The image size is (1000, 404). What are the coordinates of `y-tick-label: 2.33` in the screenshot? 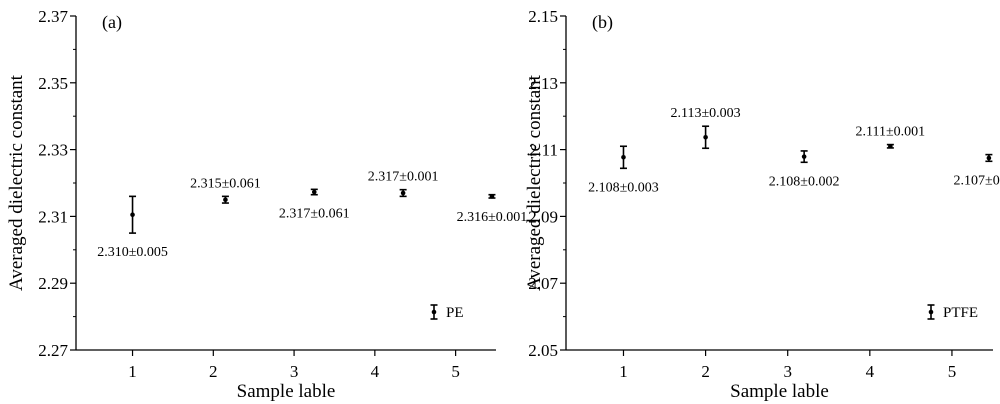 It's located at (53, 150).